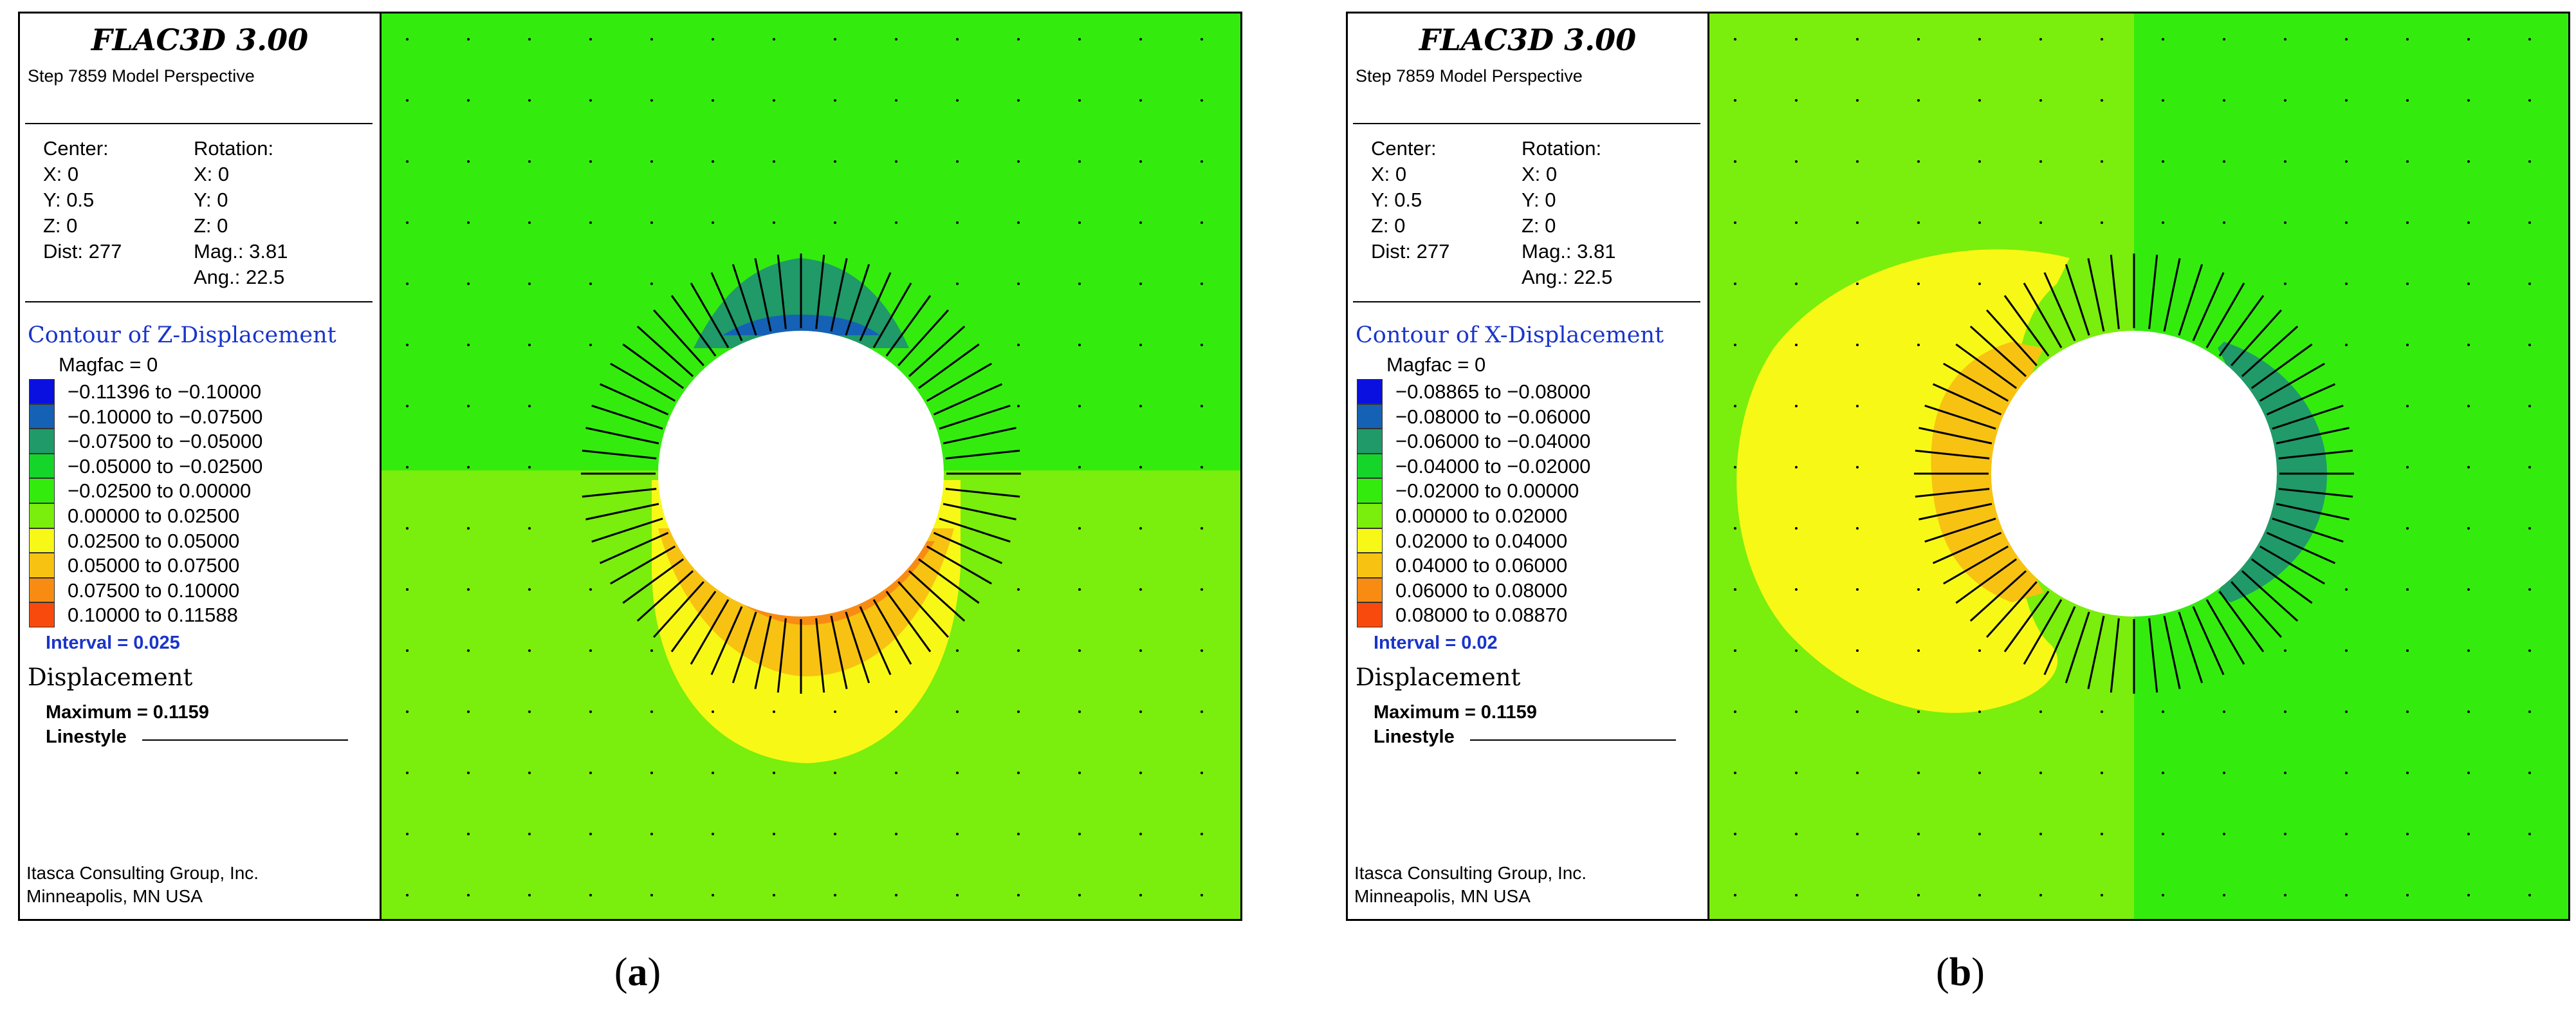 The height and width of the screenshot is (1020, 2576). I want to click on legend-band-label: 0.06000 to 0.08000, so click(1481, 590).